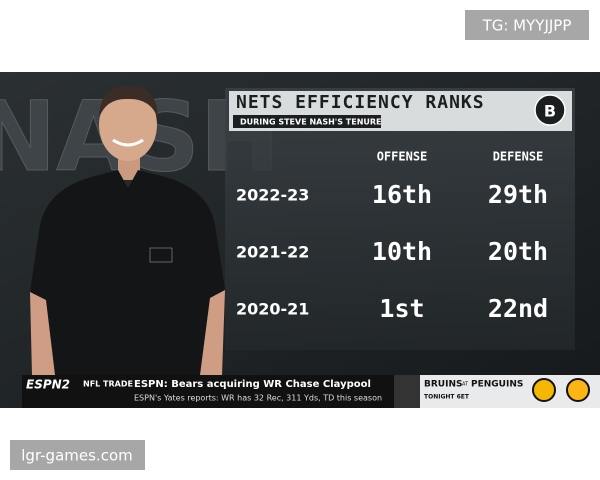  I want to click on rank-cell: 20th, so click(518, 251).